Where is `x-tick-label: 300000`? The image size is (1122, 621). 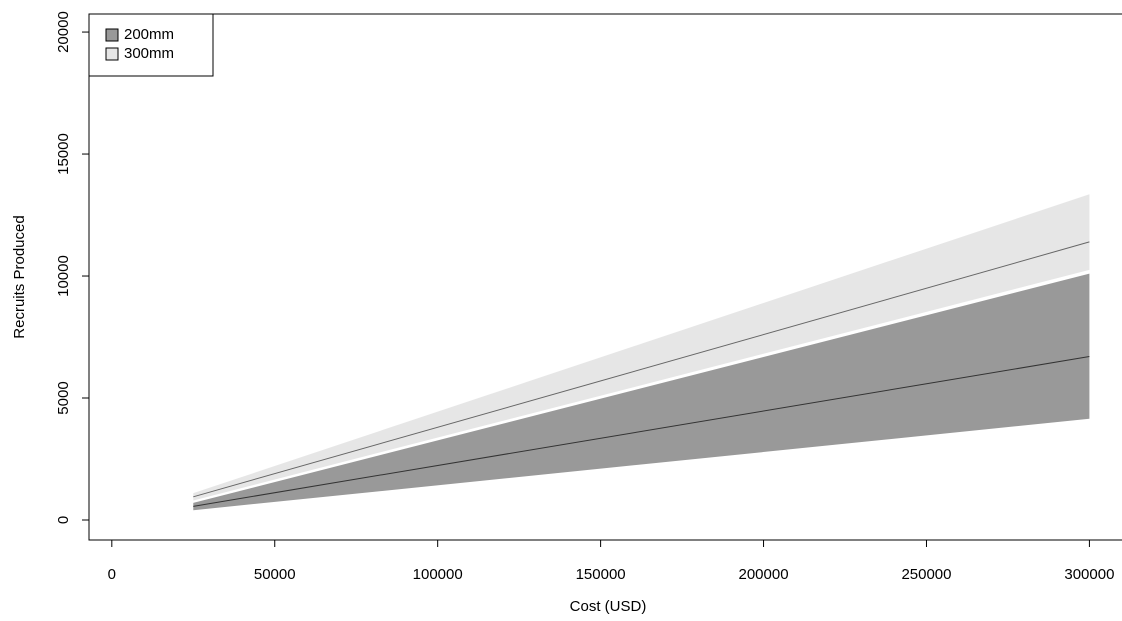
x-tick-label: 300000 is located at coordinates (1089, 574).